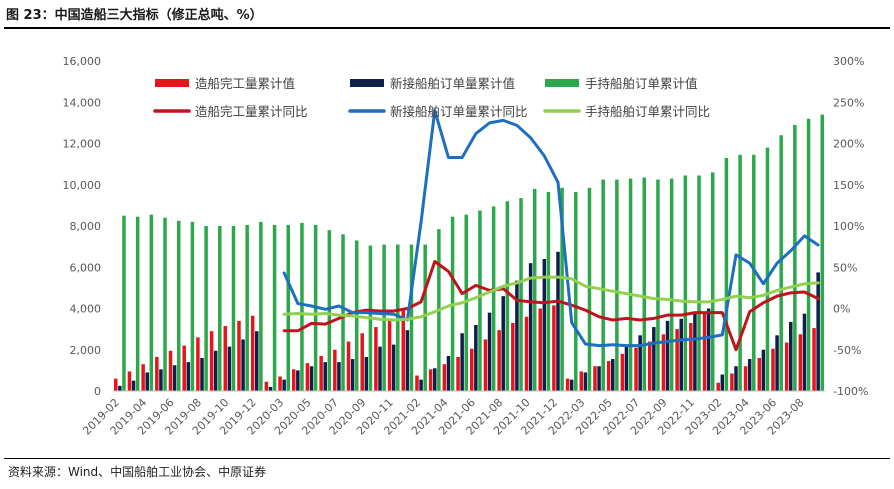  I want to click on source-note: 资料来源：Wind、中国船舶工业协会、中原证券, so click(137, 472).